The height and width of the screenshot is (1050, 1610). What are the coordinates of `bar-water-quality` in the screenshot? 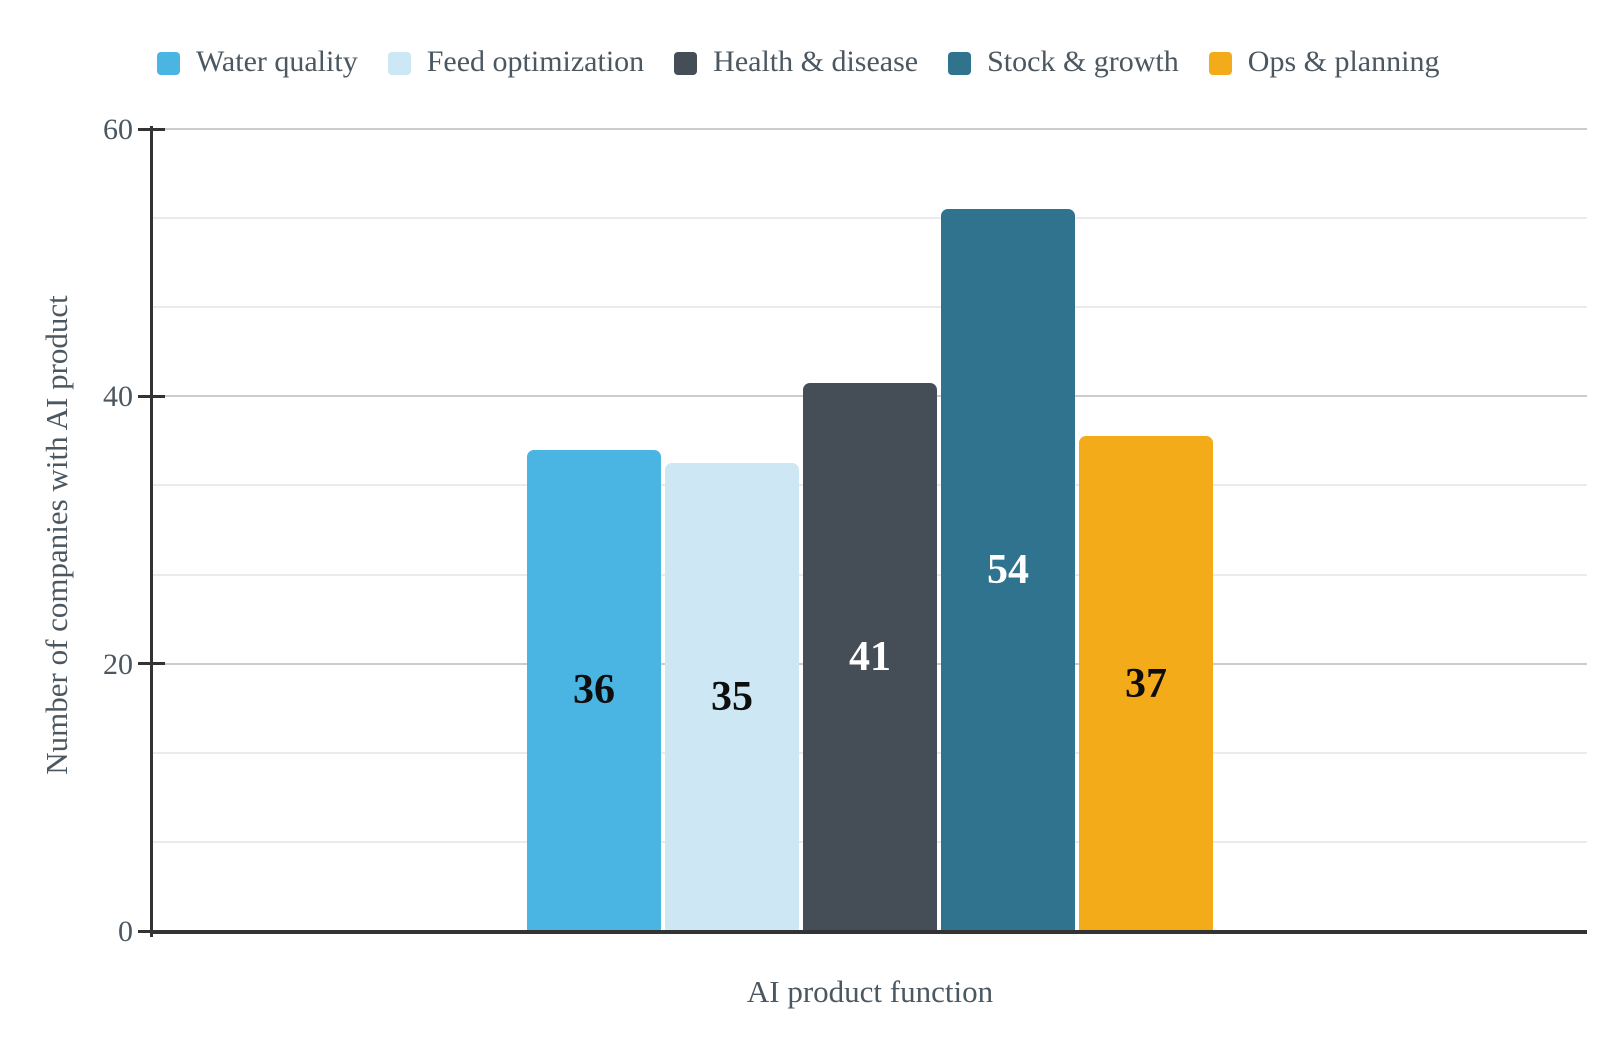 It's located at (594, 690).